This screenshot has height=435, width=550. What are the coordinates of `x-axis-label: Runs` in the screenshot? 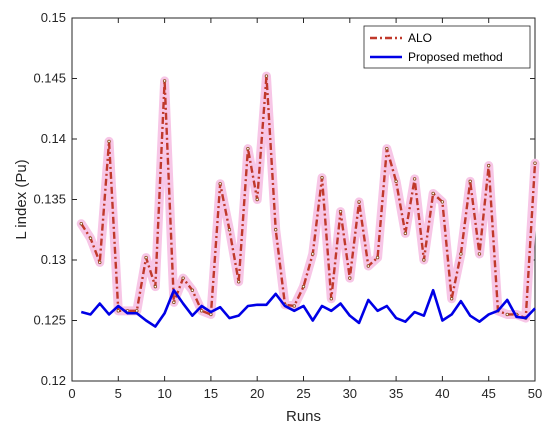 It's located at (303, 416).